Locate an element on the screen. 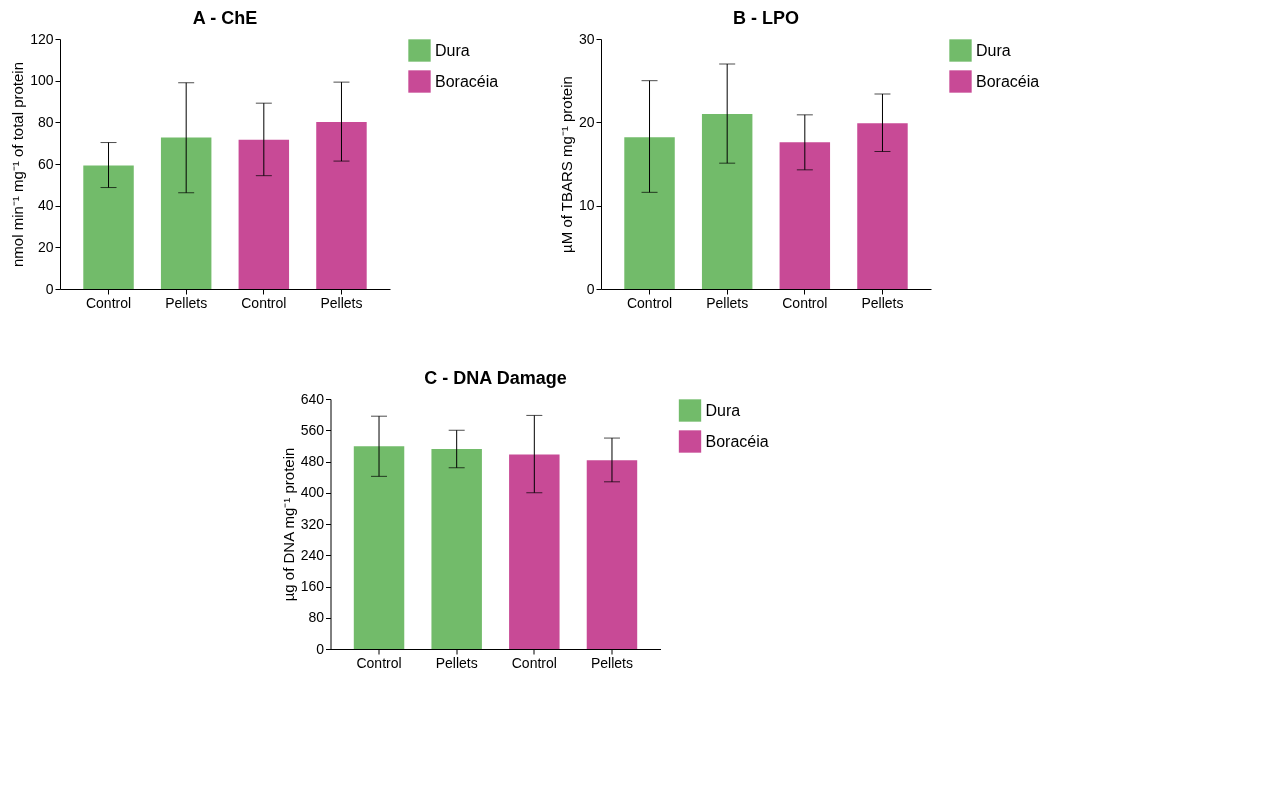  y-tick-label: 120 is located at coordinates (42, 38).